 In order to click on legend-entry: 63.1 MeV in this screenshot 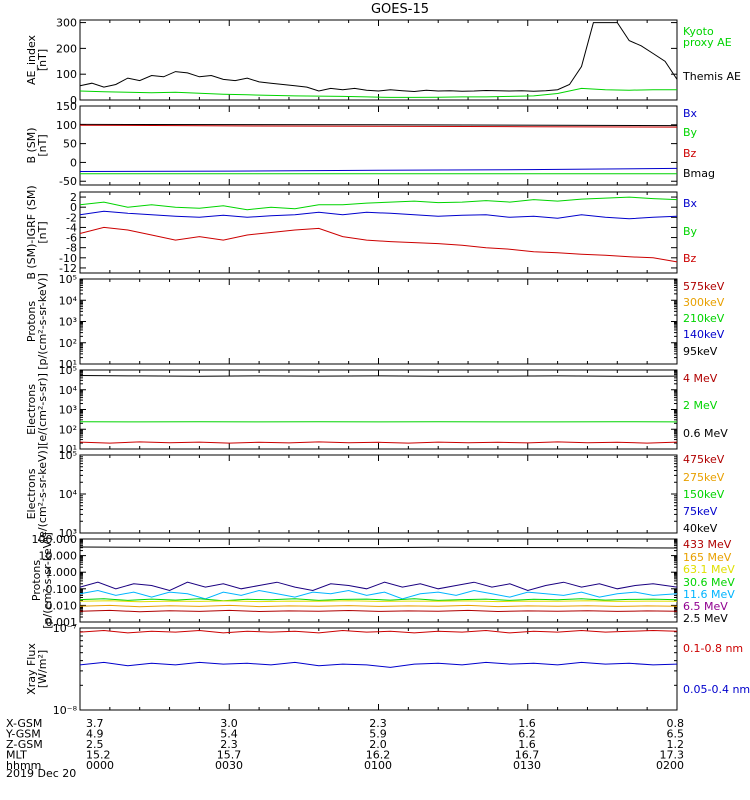, I will do `click(709, 569)`.